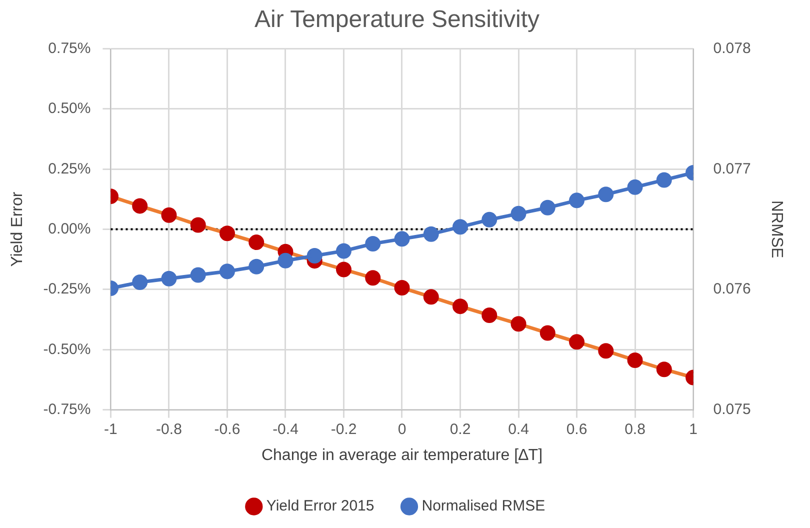 Image resolution: width=810 pixels, height=528 pixels. What do you see at coordinates (285, 429) in the screenshot?
I see `x-tick-label: -0.4` at bounding box center [285, 429].